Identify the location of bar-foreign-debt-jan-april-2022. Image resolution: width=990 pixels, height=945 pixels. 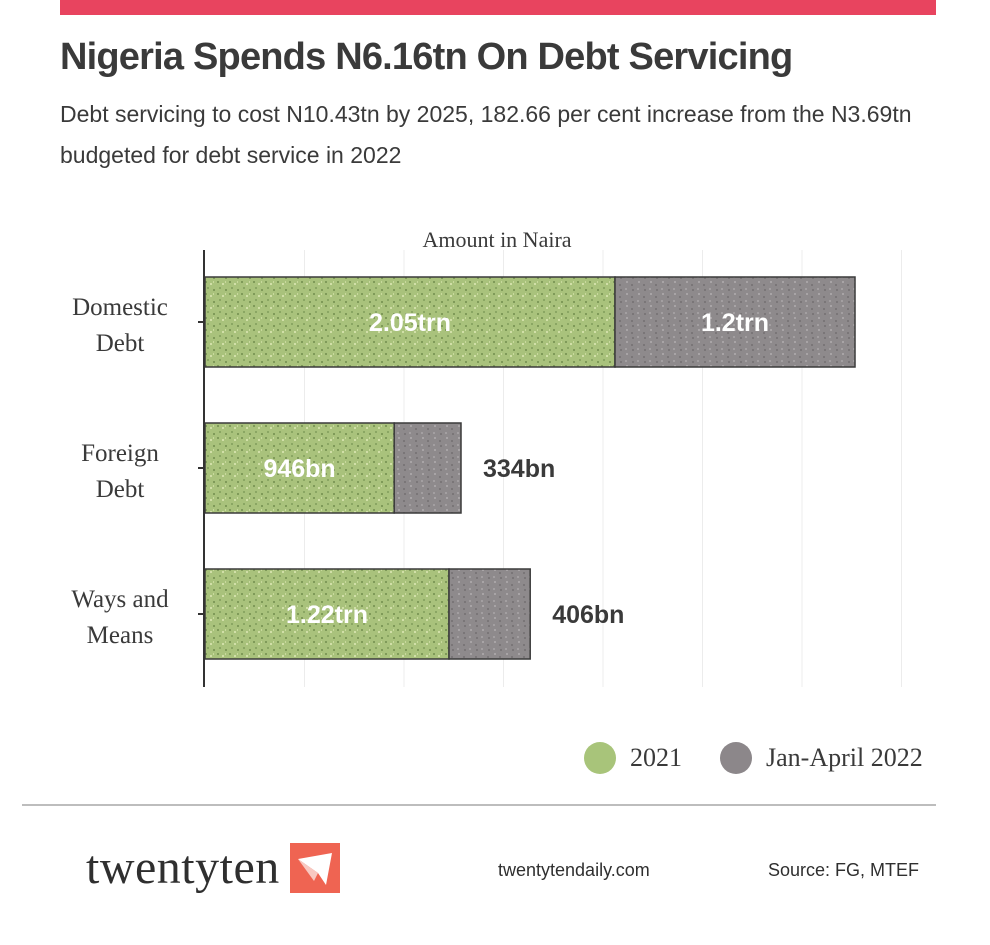
(427, 468).